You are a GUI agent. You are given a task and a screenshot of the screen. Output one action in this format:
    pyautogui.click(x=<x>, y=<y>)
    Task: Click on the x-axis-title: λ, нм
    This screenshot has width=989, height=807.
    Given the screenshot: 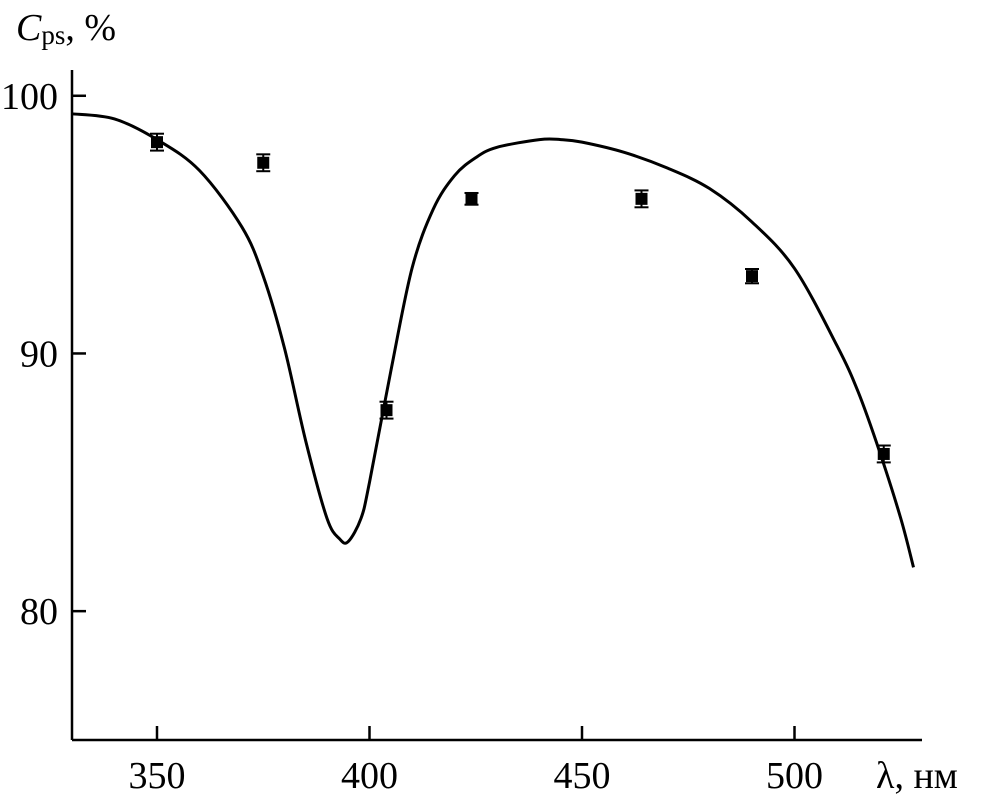 What is the action you would take?
    pyautogui.click(x=917, y=776)
    